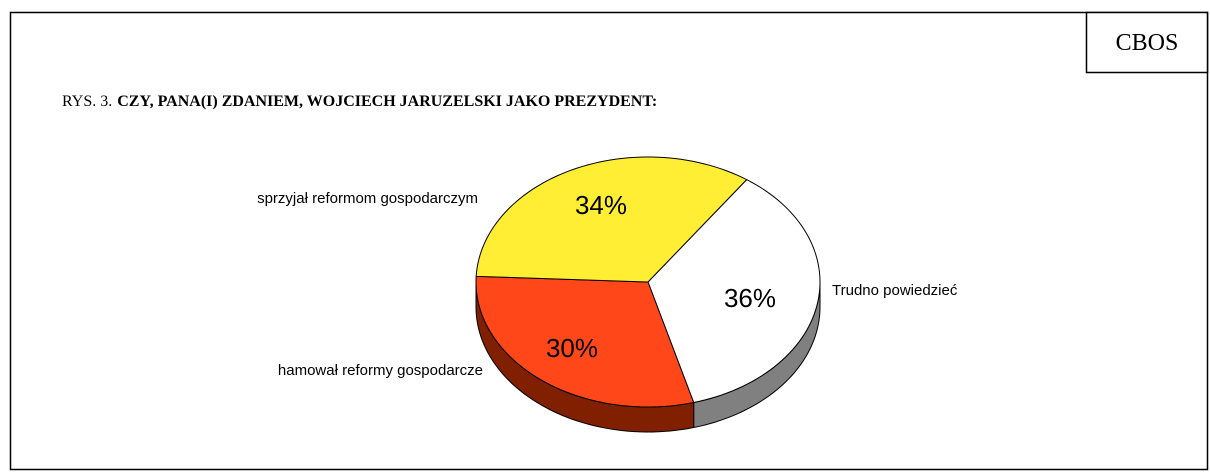 This screenshot has height=475, width=1210. I want to click on source: CBOS, so click(1147, 43).